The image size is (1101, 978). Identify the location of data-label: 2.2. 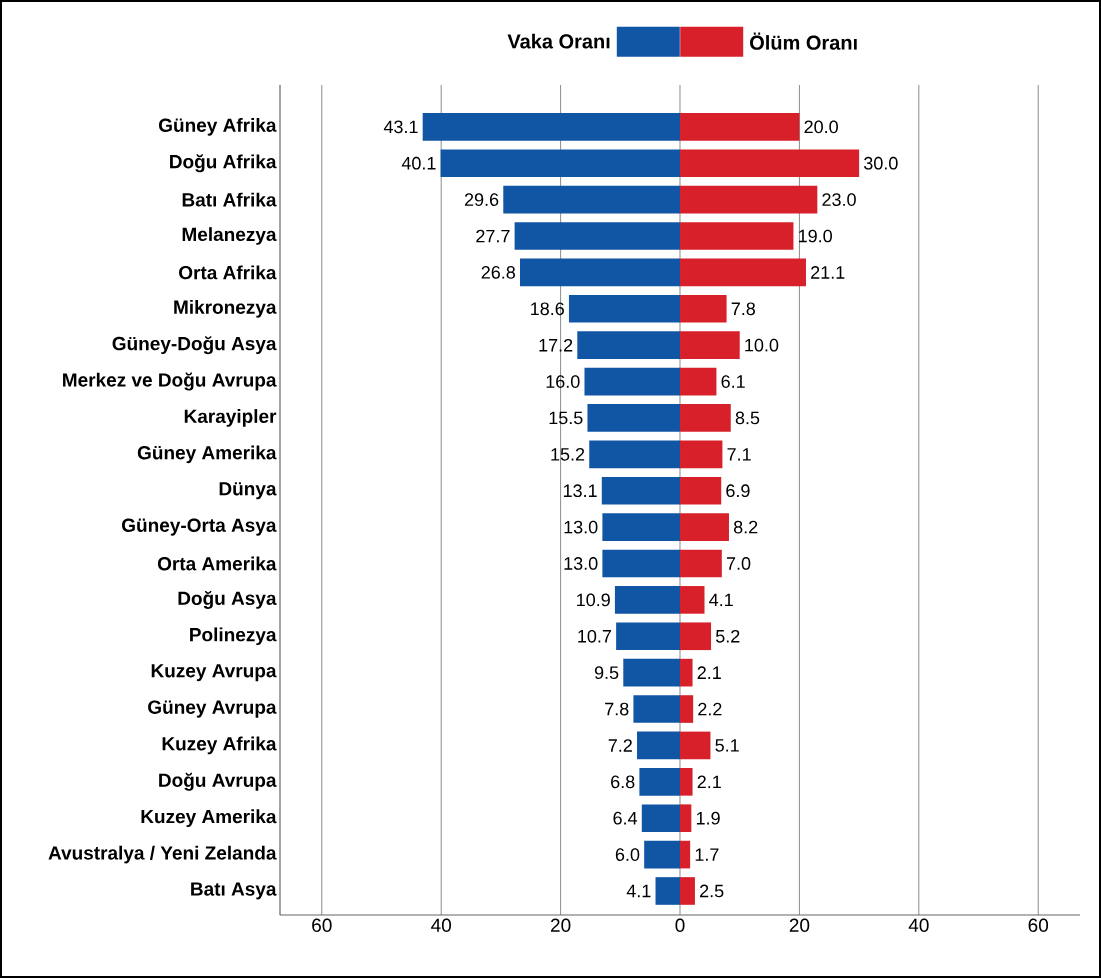
(710, 709).